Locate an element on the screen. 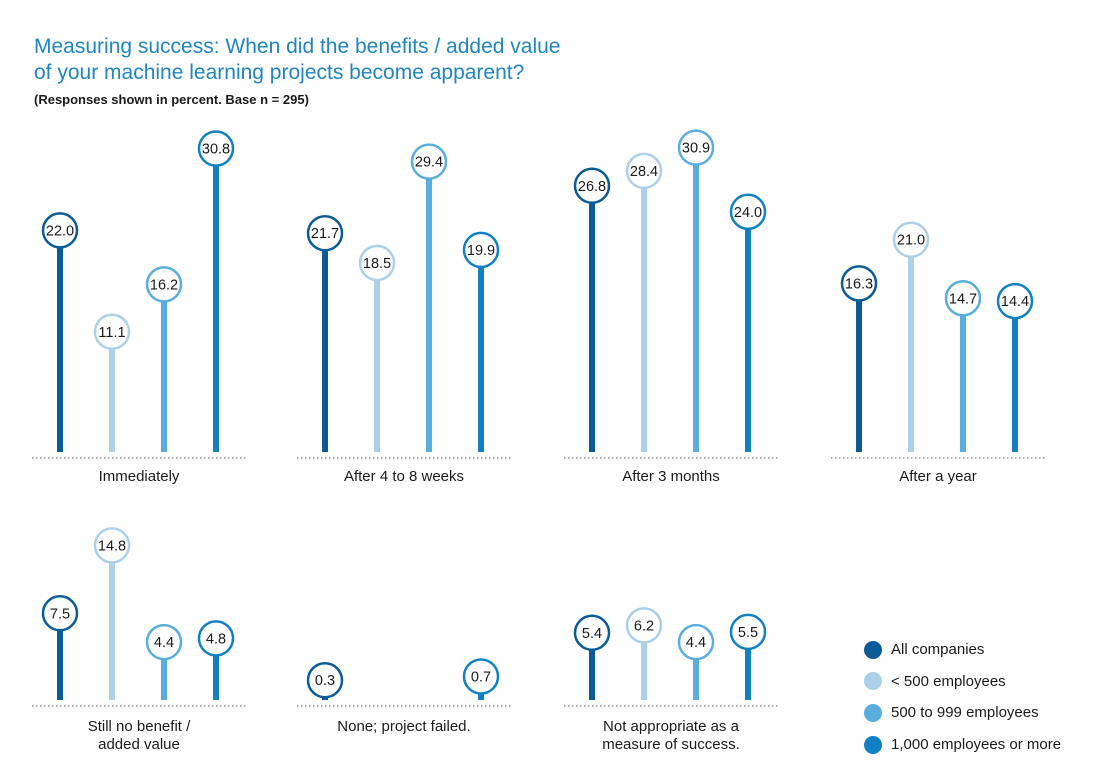 The height and width of the screenshot is (775, 1101). data-label: 18.5 is located at coordinates (377, 264).